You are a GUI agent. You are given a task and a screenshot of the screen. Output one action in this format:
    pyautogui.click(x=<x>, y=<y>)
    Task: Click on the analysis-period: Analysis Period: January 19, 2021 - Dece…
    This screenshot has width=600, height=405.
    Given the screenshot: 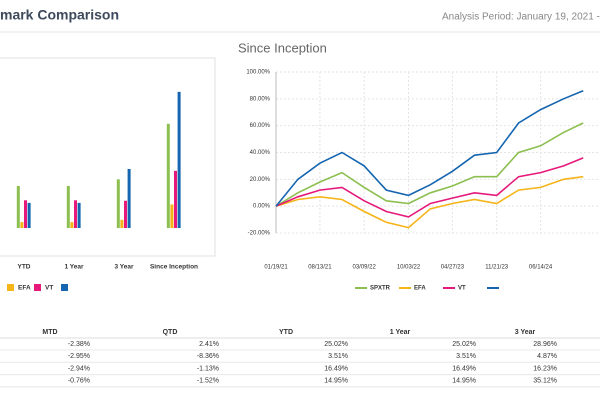 What is the action you would take?
    pyautogui.click(x=521, y=17)
    